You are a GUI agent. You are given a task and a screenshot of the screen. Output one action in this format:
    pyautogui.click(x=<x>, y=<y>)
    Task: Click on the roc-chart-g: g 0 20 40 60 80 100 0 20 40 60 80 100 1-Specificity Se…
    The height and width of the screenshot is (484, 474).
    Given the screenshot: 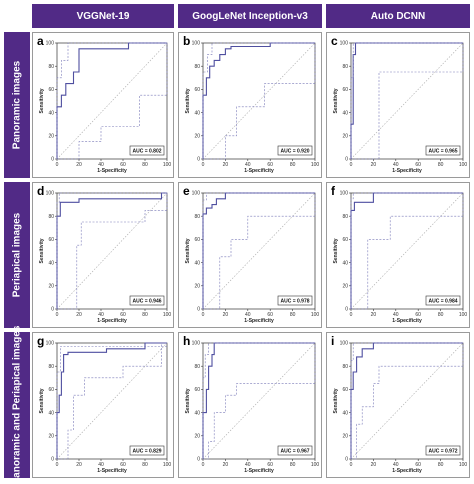 What is the action you would take?
    pyautogui.click(x=104, y=404)
    